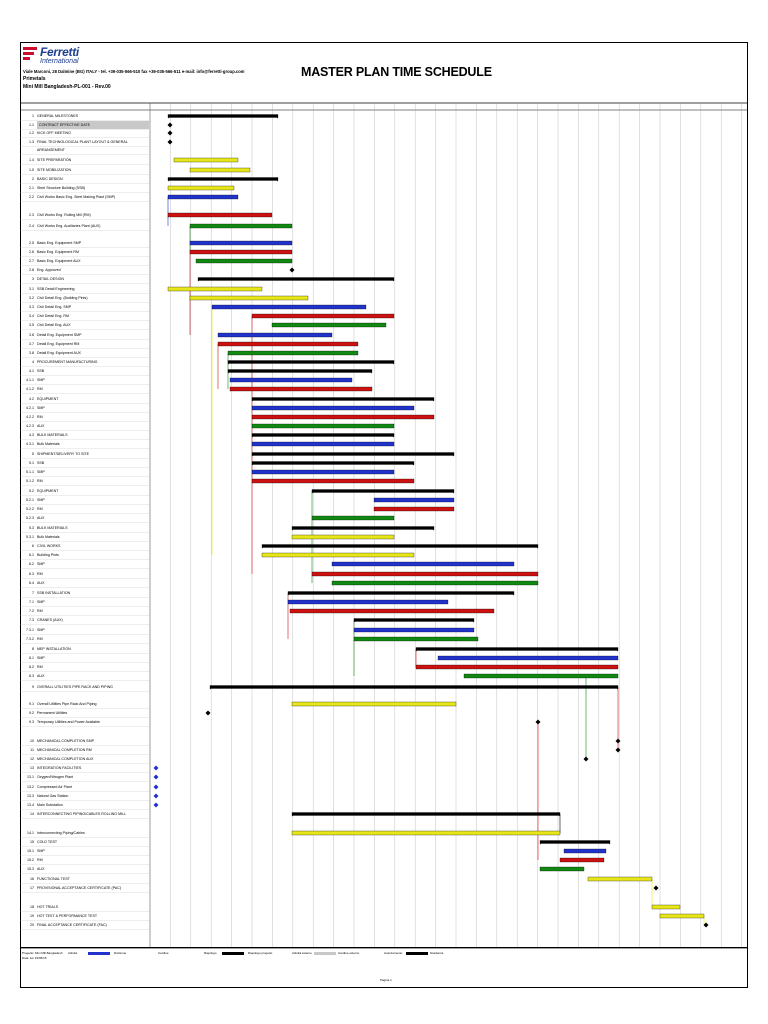 The image size is (768, 1024). What do you see at coordinates (396, 72) in the screenshot?
I see `page-title: MASTER PLAN TIME SCHEDULE` at bounding box center [396, 72].